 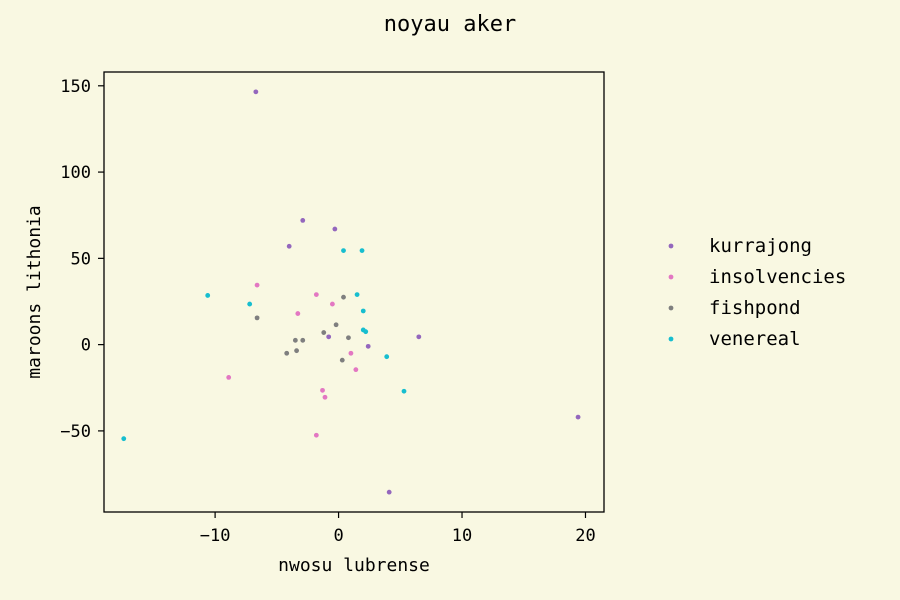 I want to click on legend-label-fishpond: fishpond, so click(x=755, y=308).